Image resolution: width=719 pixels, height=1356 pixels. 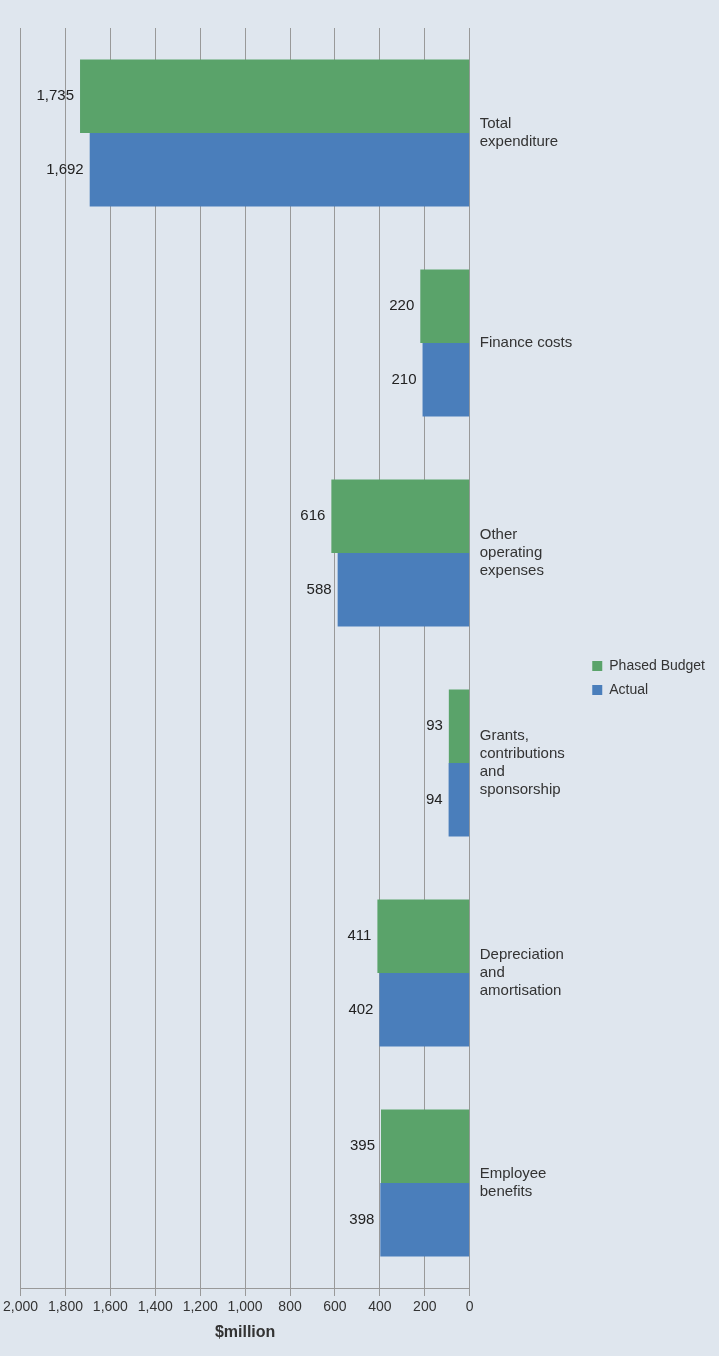 I want to click on data-label: 395, so click(x=362, y=1145).